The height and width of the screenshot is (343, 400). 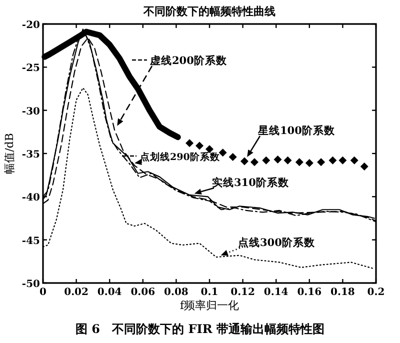 I want to click on y-tick-label: -50, so click(x=31, y=284).